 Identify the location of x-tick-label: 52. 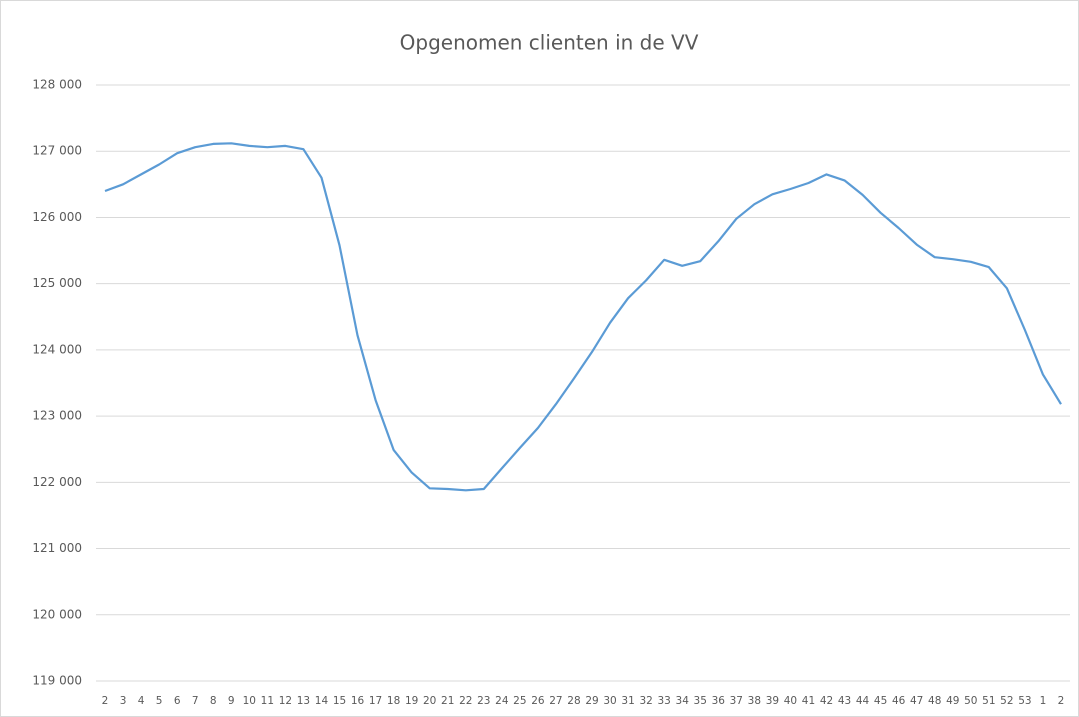
(1006, 701).